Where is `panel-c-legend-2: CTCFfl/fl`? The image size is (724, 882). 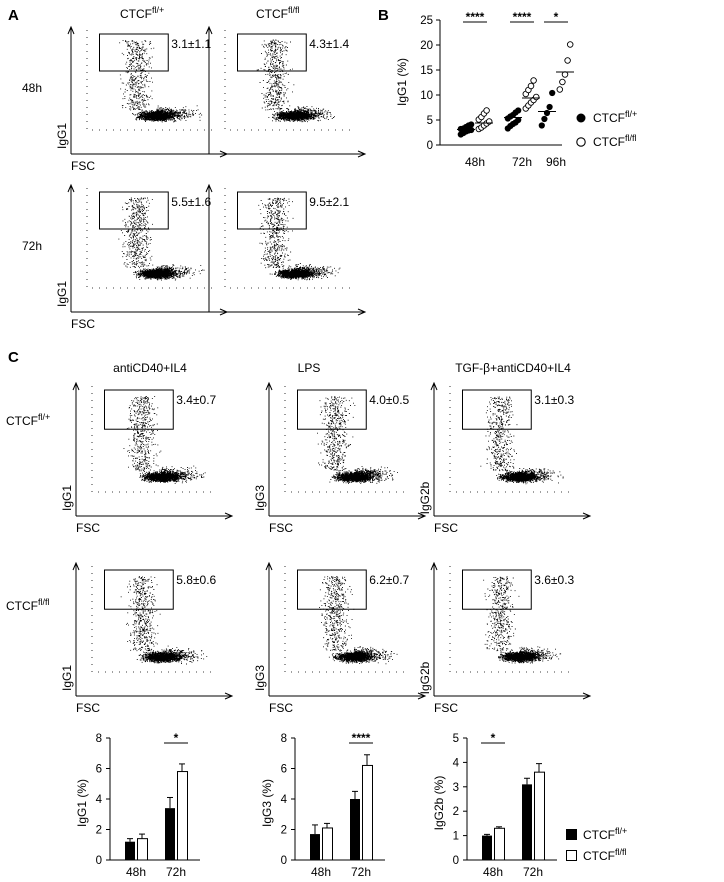 panel-c-legend-2: CTCFfl/fl is located at coordinates (605, 855).